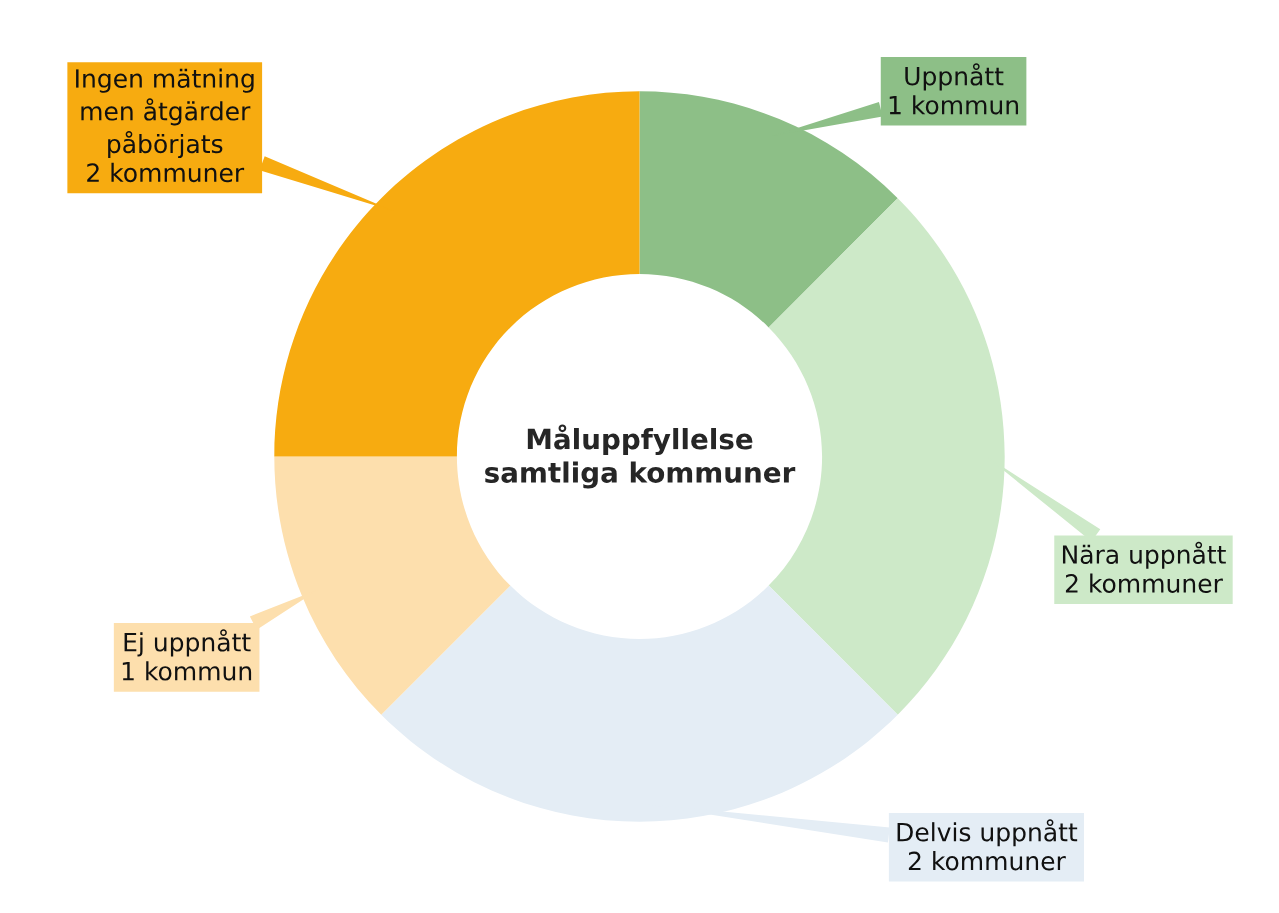 This screenshot has width=1279, height=913. What do you see at coordinates (987, 833) in the screenshot?
I see `slice-label: Delvis uppnått` at bounding box center [987, 833].